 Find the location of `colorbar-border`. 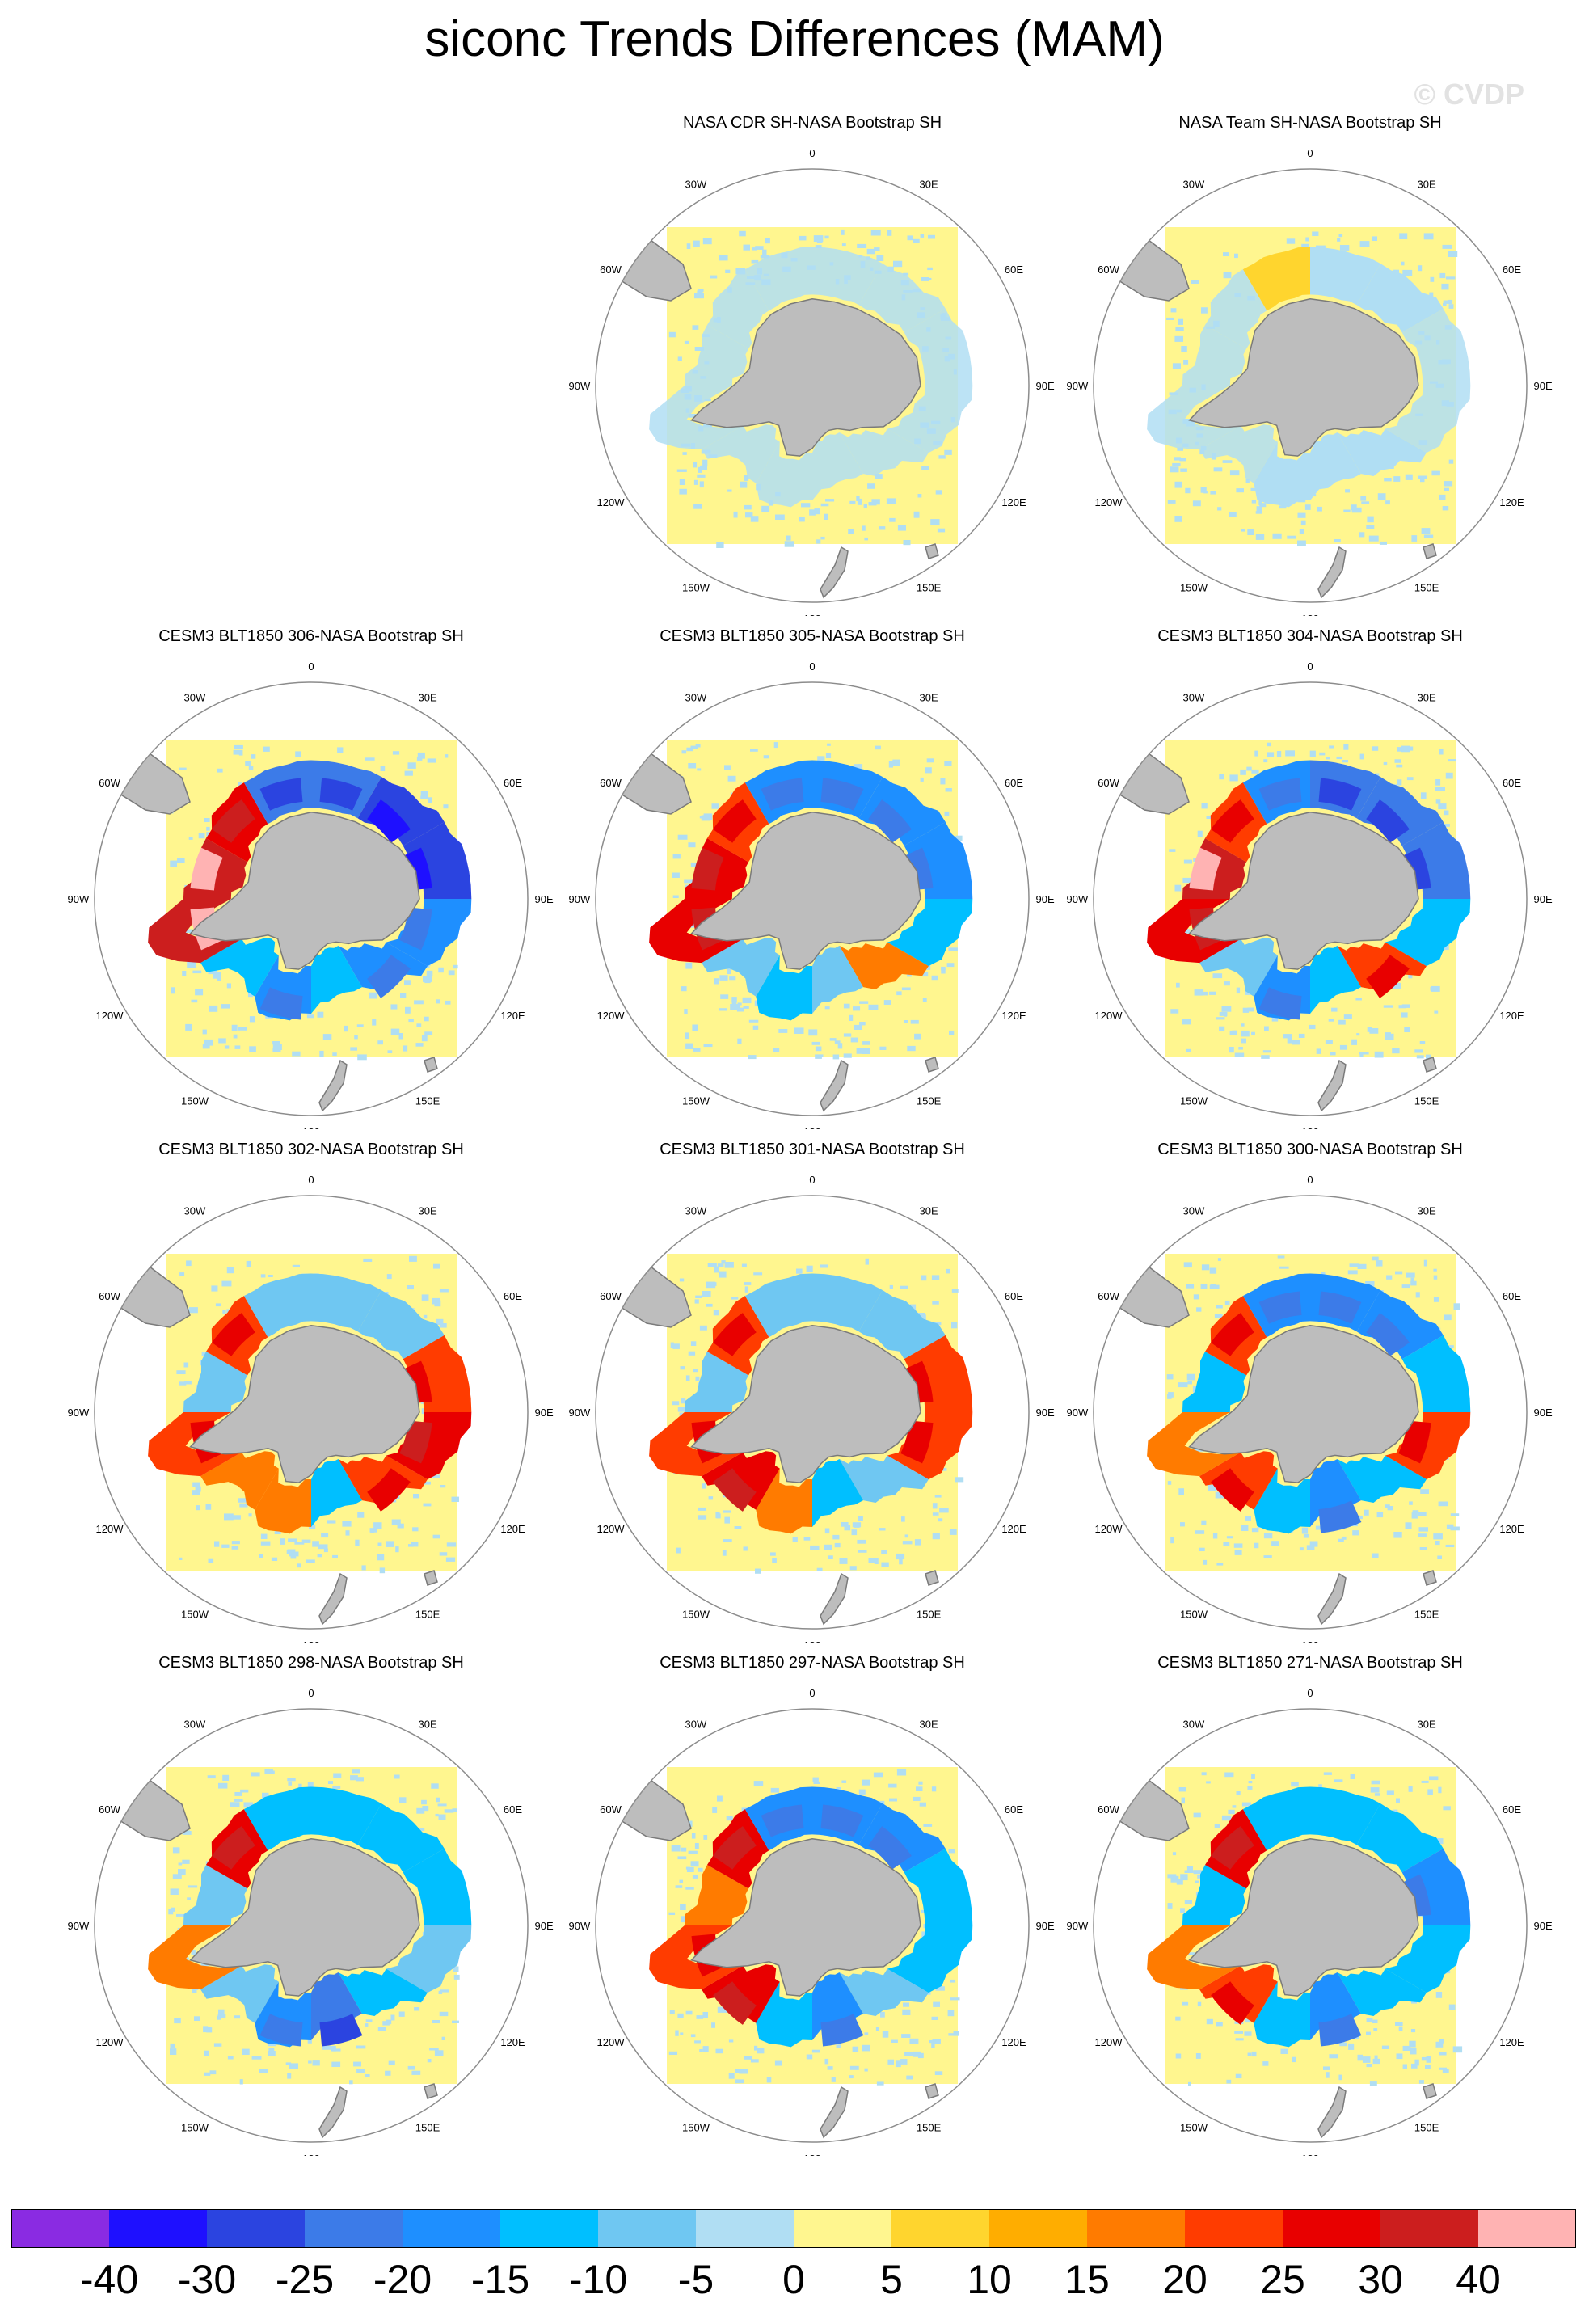

colorbar-border is located at coordinates (793, 2228).